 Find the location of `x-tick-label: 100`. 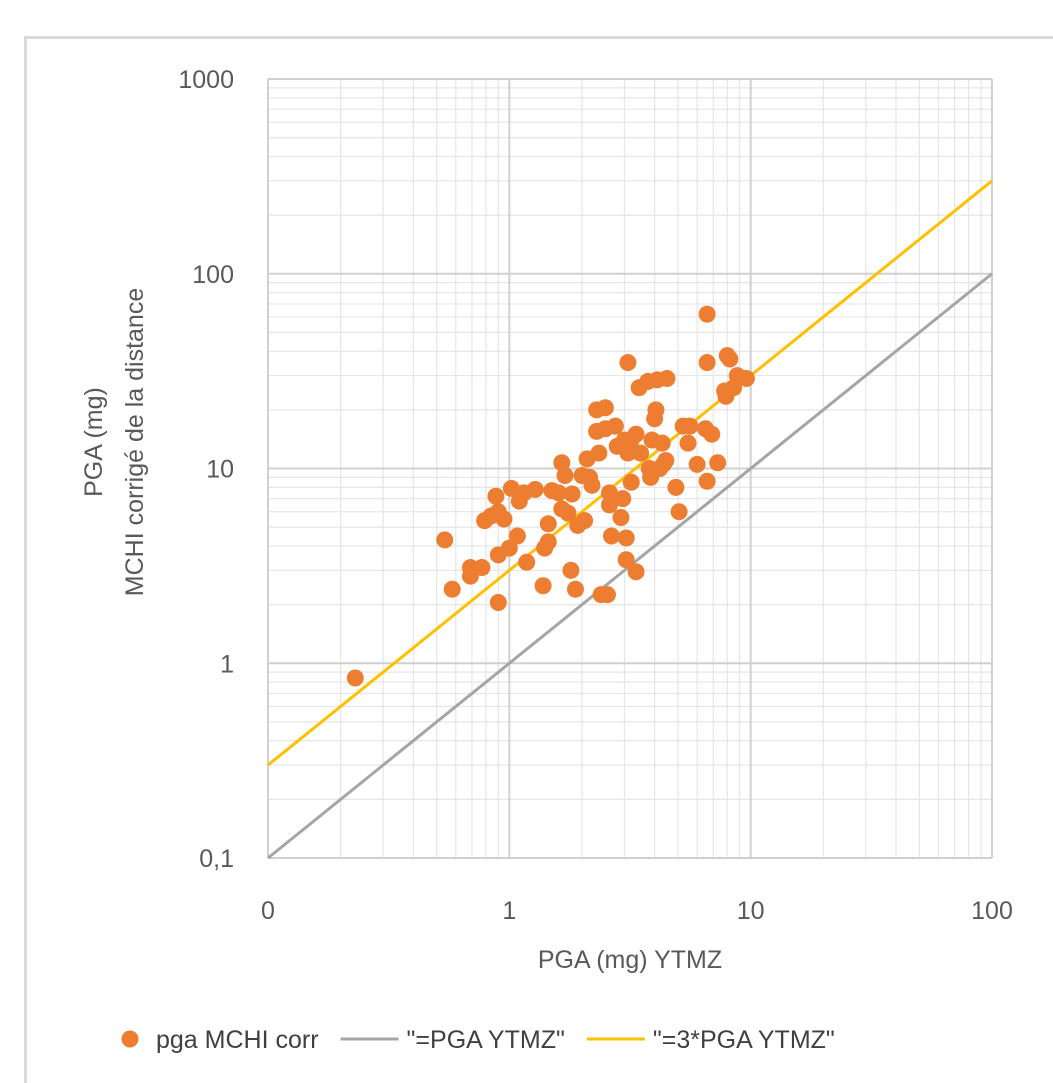

x-tick-label: 100 is located at coordinates (992, 911).